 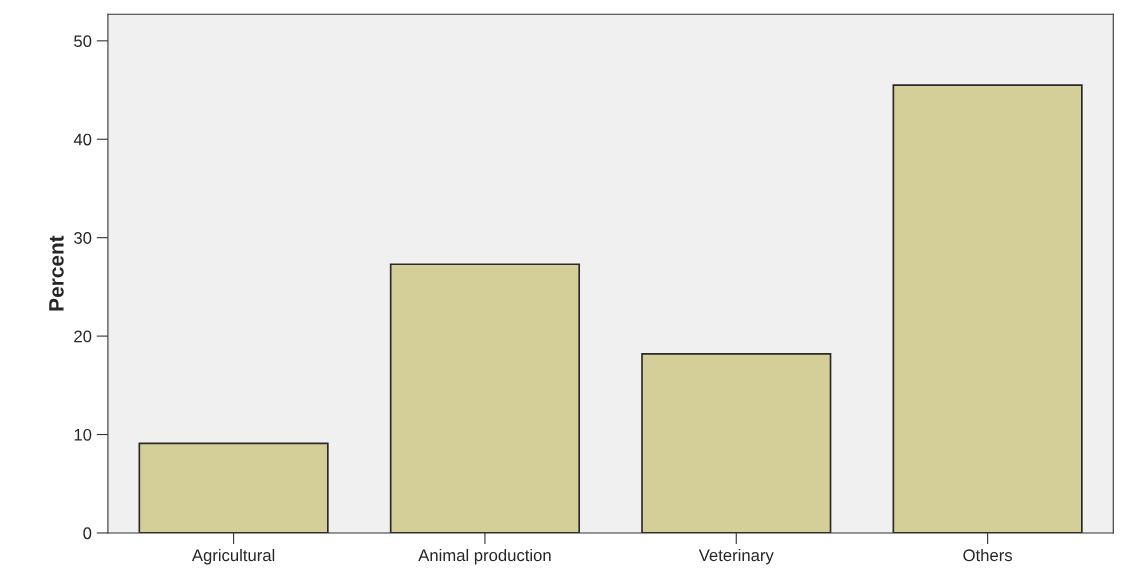 What do you see at coordinates (233, 556) in the screenshot?
I see `x-tick-label: Agricultural` at bounding box center [233, 556].